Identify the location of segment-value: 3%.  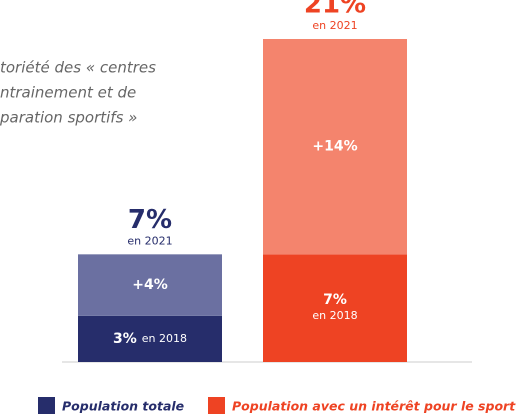
(125, 339).